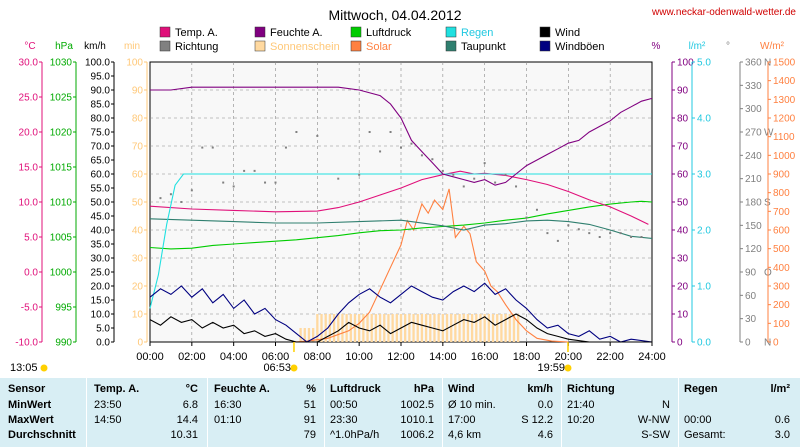 Image resolution: width=800 pixels, height=447 pixels. Describe the element at coordinates (207, 412) in the screenshot. I see `summary-divider` at that location.